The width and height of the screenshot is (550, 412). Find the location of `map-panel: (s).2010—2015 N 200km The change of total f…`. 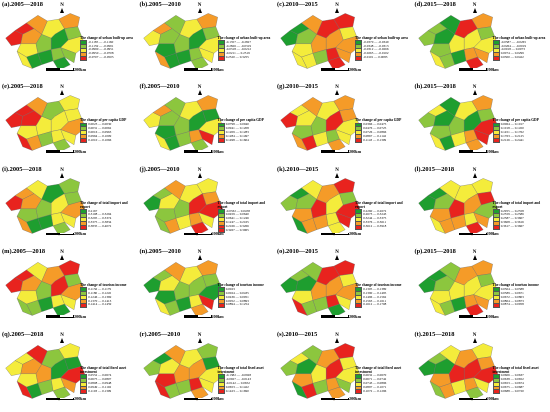

map-panel: (s).2010—2015 N 200km The change of total f… is located at coordinates (344, 371).